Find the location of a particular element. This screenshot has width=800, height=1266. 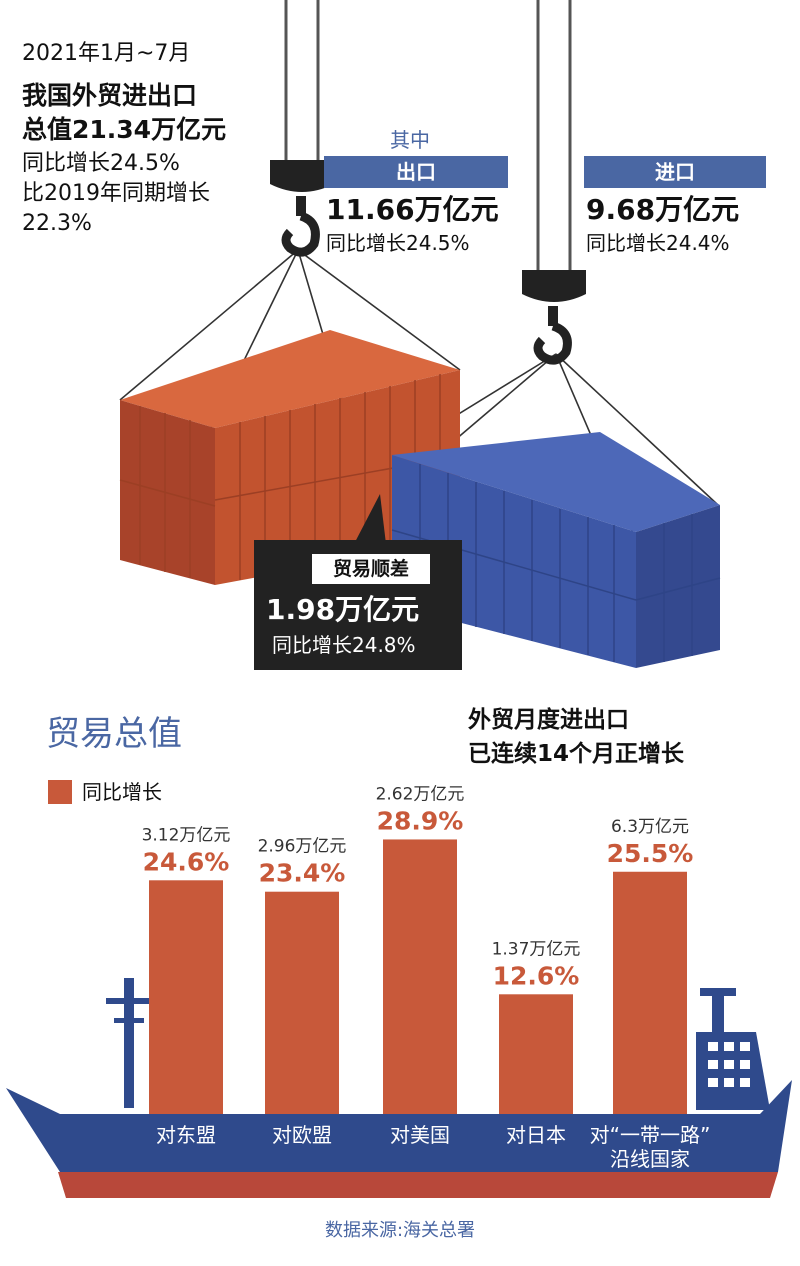

bar-total-label: 3.12万亿元 is located at coordinates (186, 835).